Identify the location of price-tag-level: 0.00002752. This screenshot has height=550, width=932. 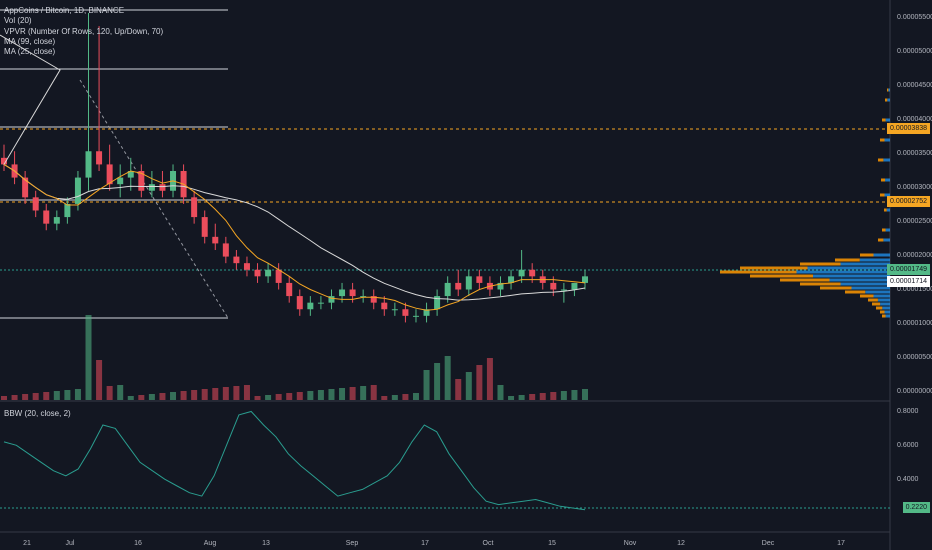
(908, 201).